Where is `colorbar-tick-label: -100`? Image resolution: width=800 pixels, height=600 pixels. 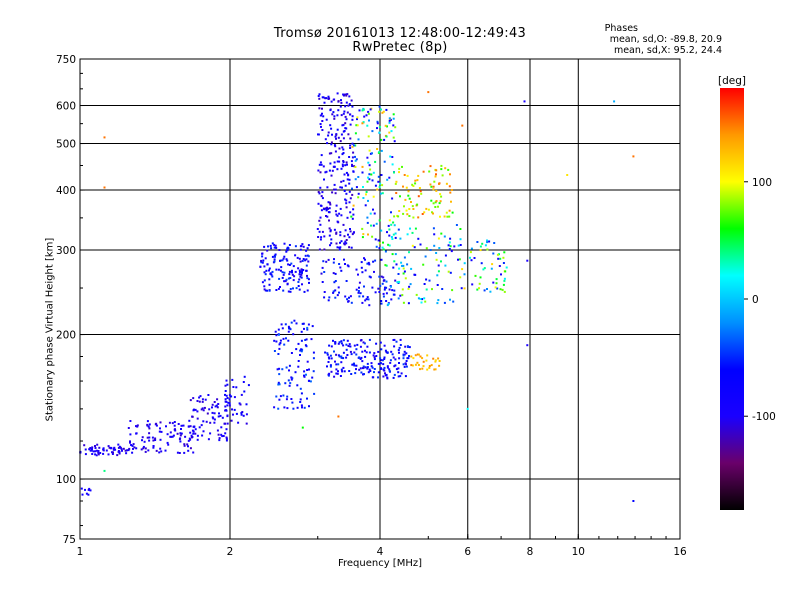
colorbar-tick-label: -100 is located at coordinates (764, 417).